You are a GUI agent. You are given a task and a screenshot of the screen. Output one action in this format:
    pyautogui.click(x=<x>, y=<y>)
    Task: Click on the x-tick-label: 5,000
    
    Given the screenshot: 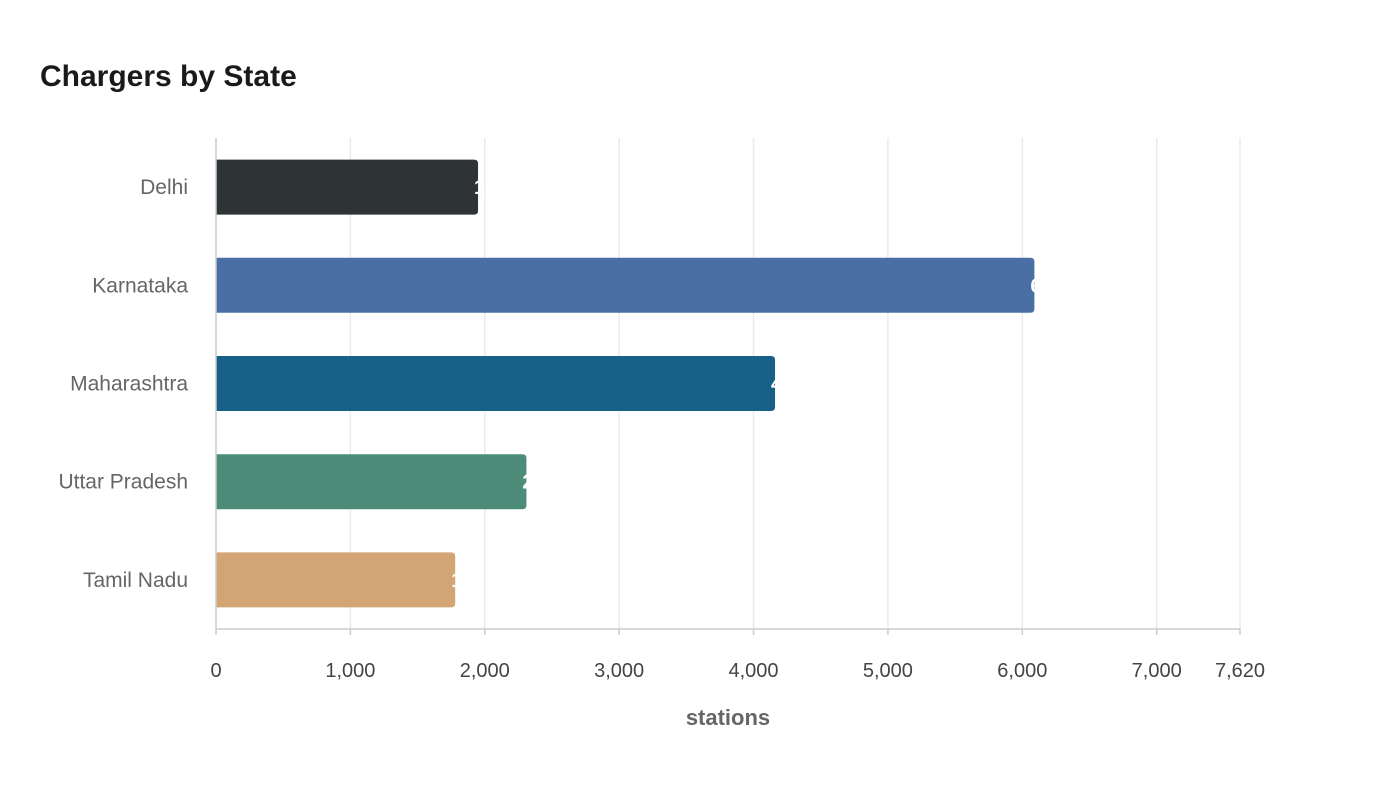 What is the action you would take?
    pyautogui.click(x=888, y=671)
    